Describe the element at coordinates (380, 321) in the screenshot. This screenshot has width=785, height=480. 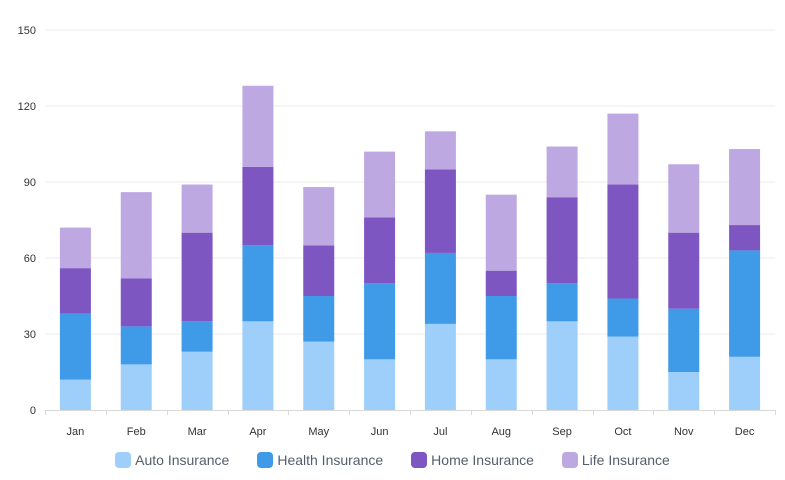
I see `bar-segment-health-insurance-jun` at that location.